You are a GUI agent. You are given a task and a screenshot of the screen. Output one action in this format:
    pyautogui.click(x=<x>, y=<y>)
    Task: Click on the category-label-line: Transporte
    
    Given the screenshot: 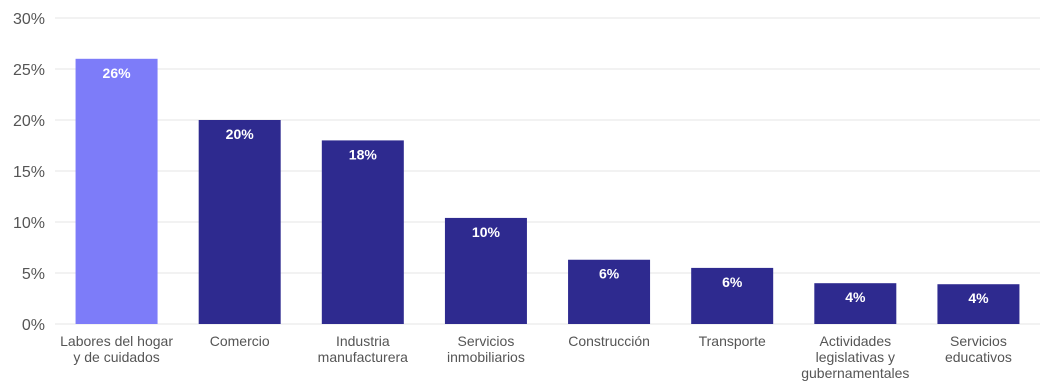 What is the action you would take?
    pyautogui.click(x=732, y=341)
    